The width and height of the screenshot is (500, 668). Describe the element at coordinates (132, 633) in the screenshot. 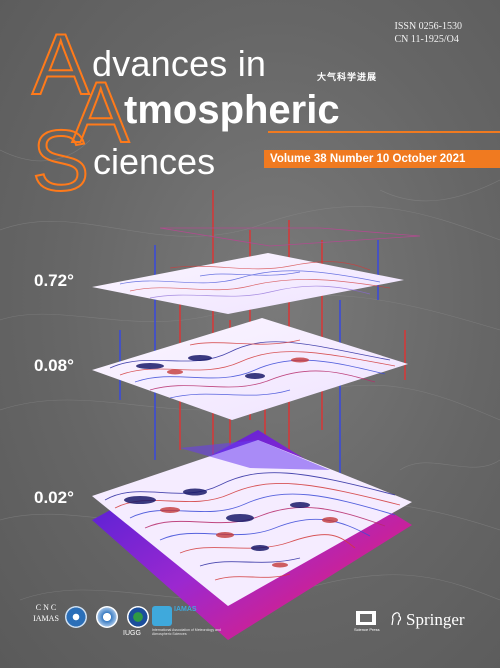

I see `iugg-label: IUGG` at that location.